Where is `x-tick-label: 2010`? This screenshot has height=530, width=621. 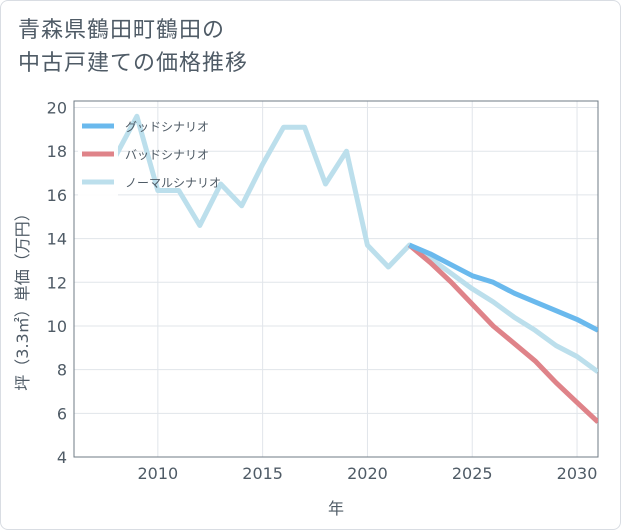
x-tick-label: 2010 is located at coordinates (157, 473).